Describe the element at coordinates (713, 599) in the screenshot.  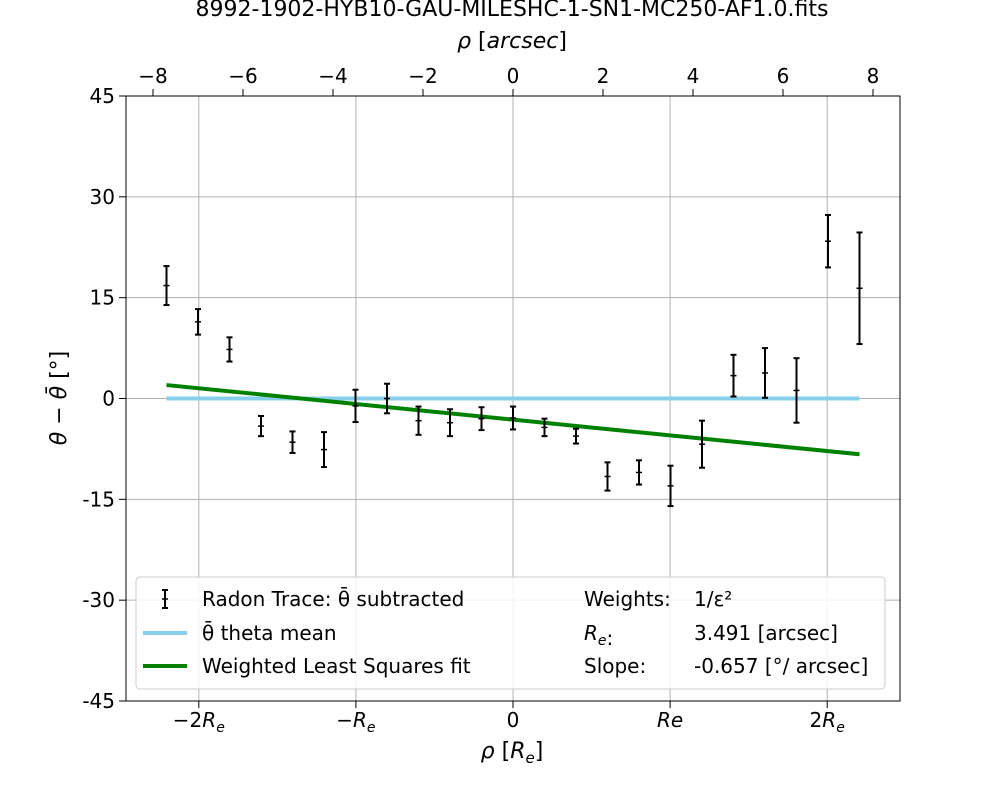
I see `legend-info-value: 1/ε²` at that location.